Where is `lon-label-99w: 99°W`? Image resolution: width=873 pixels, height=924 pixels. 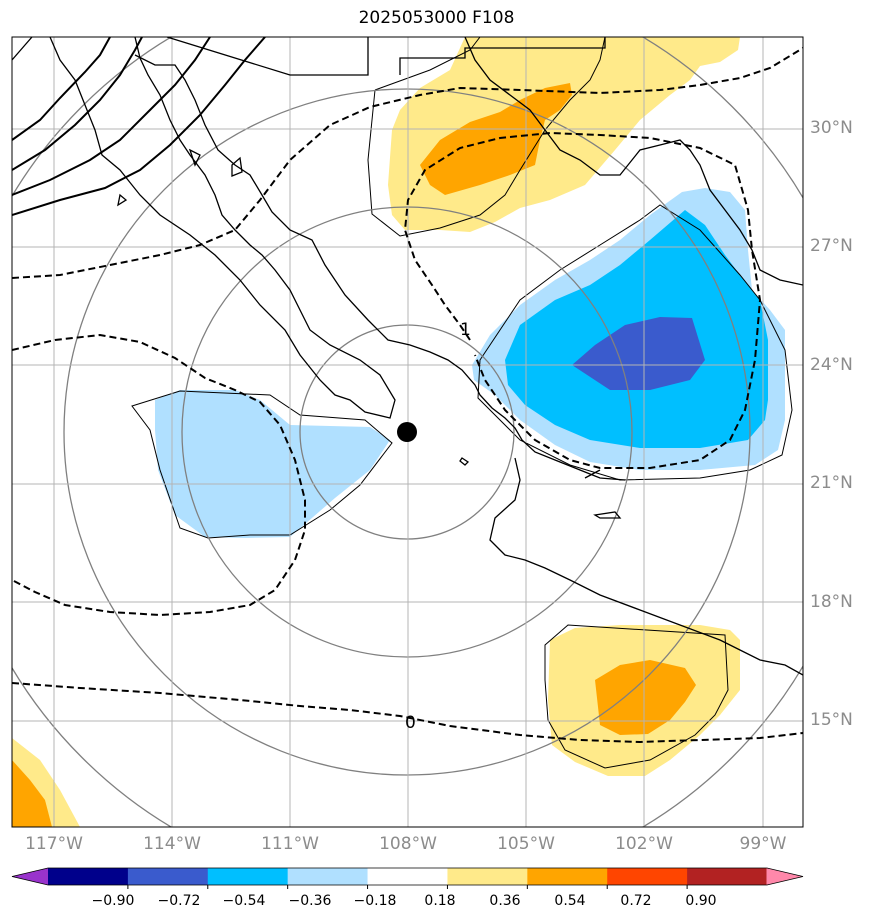 lon-label-99w: 99°W is located at coordinates (763, 844).